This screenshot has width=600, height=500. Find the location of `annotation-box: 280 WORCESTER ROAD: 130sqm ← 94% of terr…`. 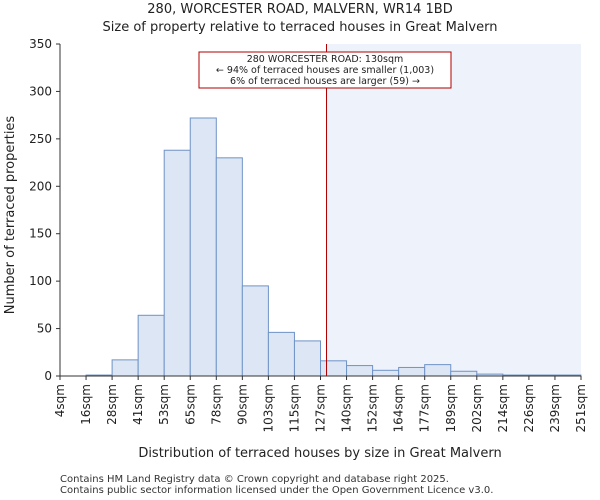

annotation-box: 280 WORCESTER ROAD: 130sqm ← 94% of terr… is located at coordinates (325, 70).